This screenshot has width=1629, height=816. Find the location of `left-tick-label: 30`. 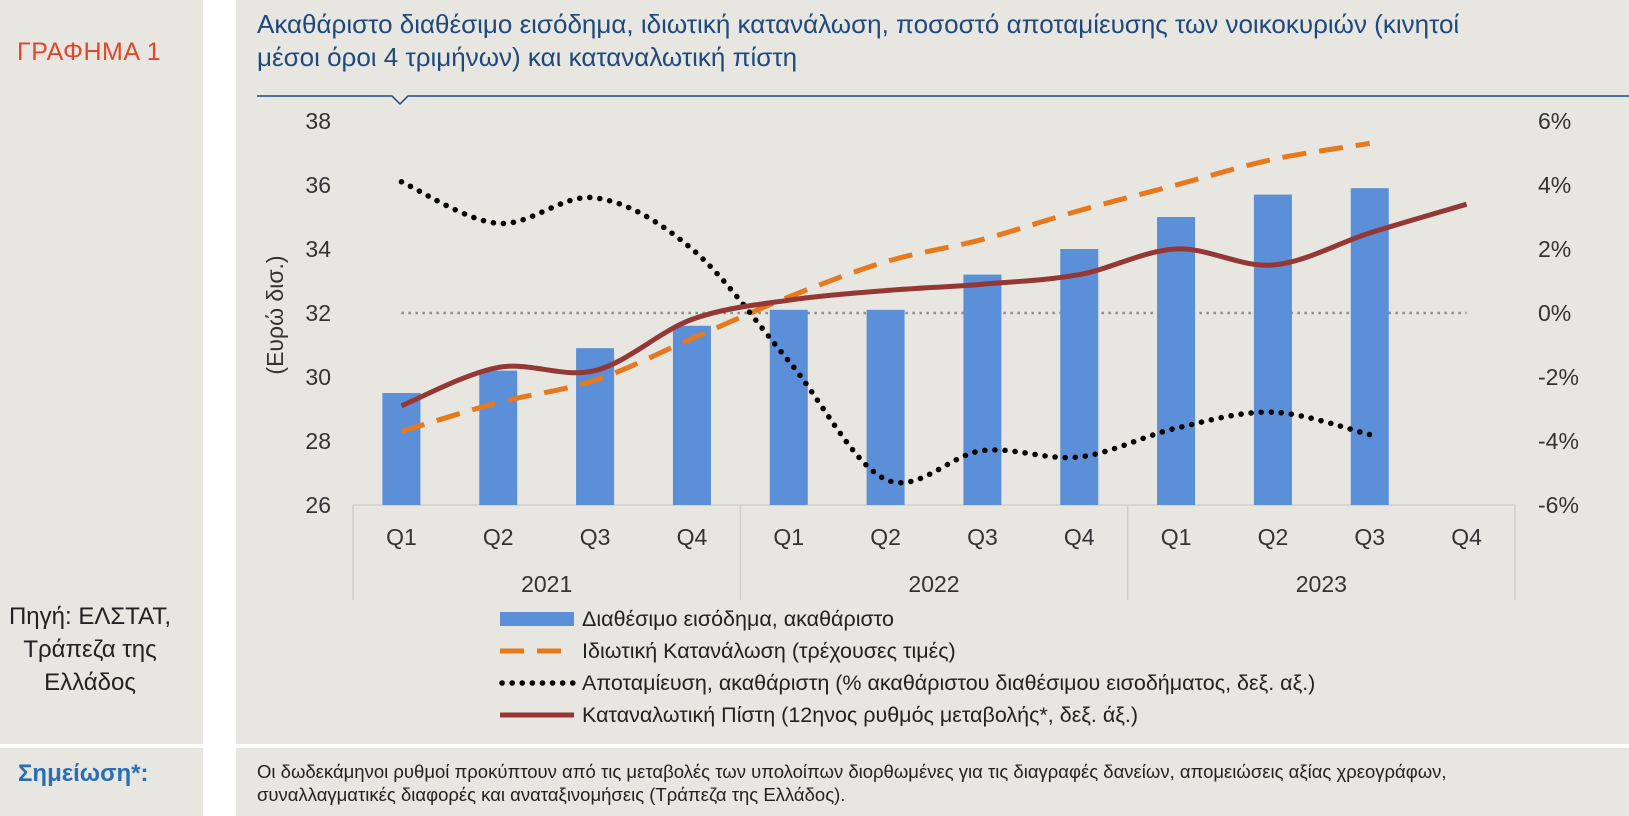

left-tick-label: 30 is located at coordinates (318, 377).